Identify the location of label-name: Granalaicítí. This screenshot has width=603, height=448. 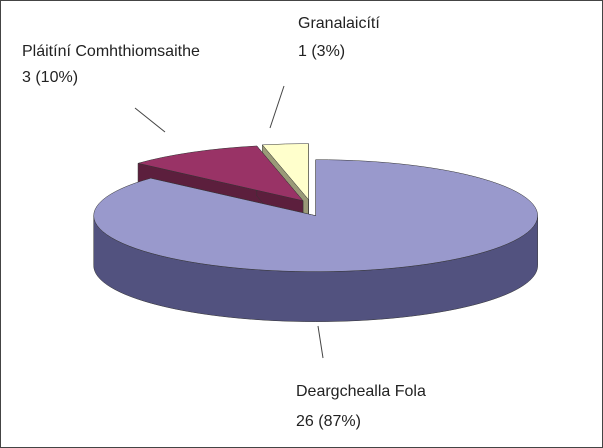
(339, 23).